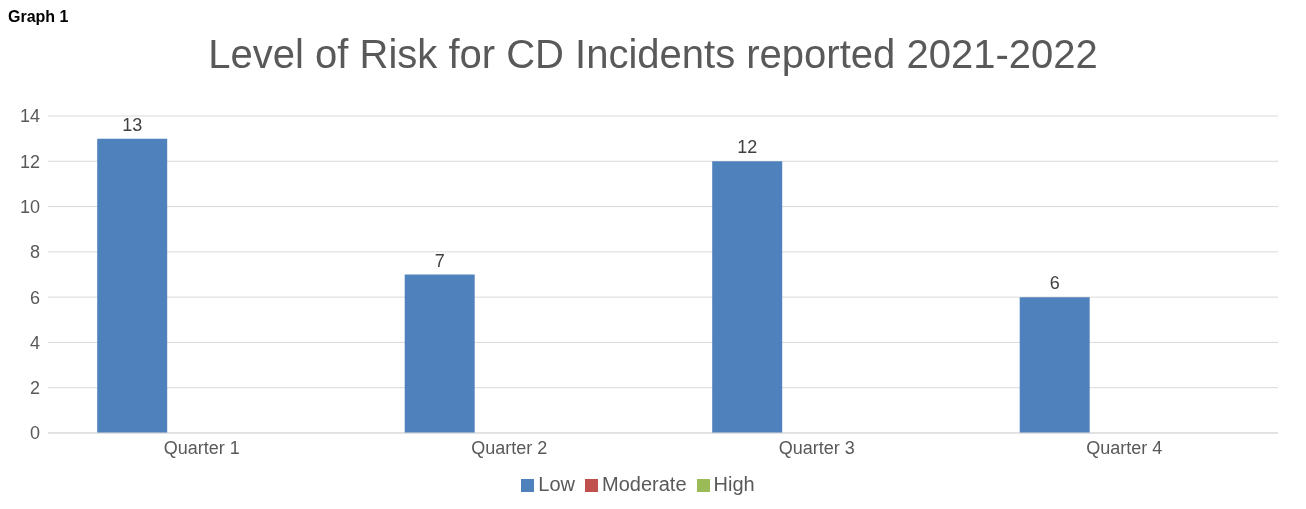 This screenshot has width=1306, height=509. I want to click on y-tick-label: 6, so click(34, 297).